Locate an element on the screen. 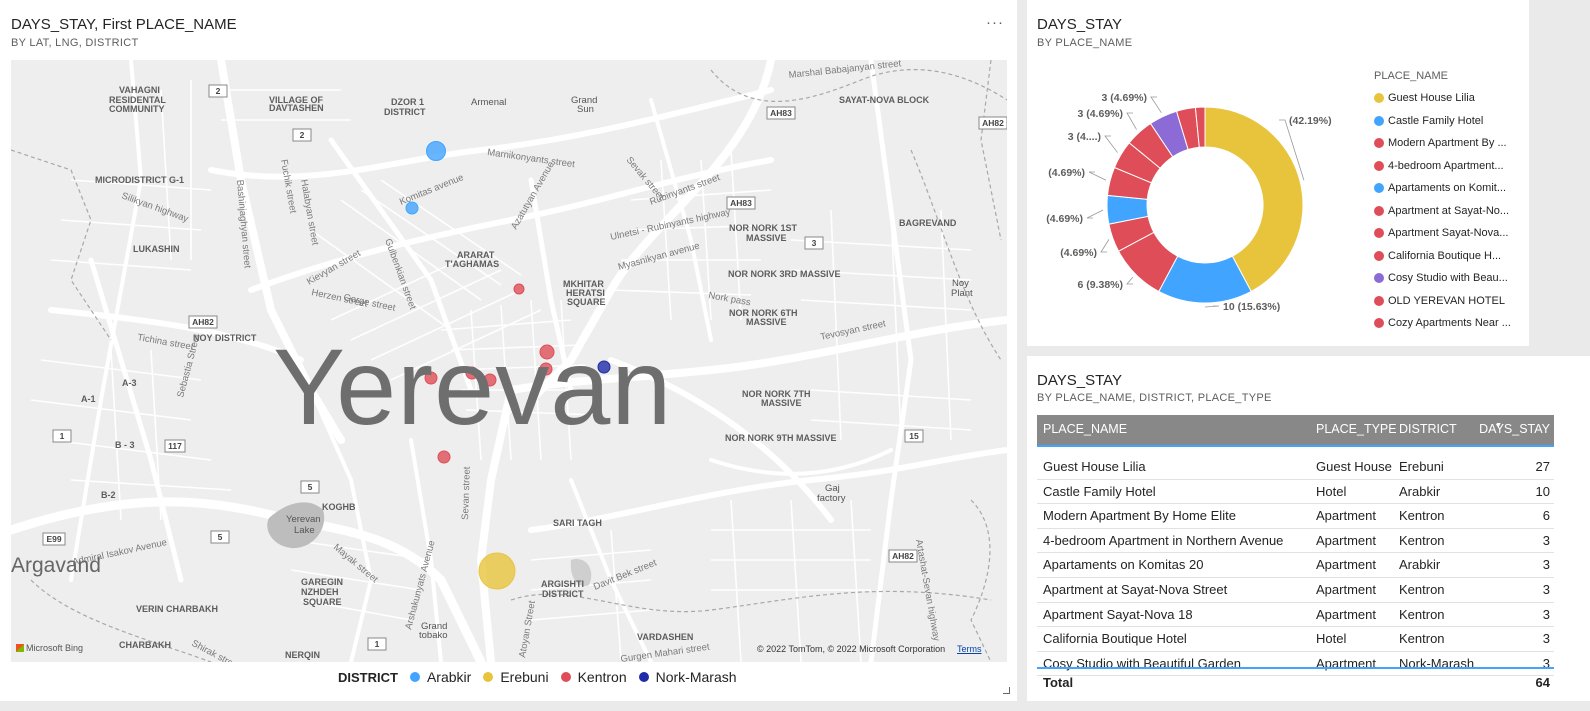 This screenshot has height=711, width=1590. yerevan-lake is located at coordinates (296, 525).